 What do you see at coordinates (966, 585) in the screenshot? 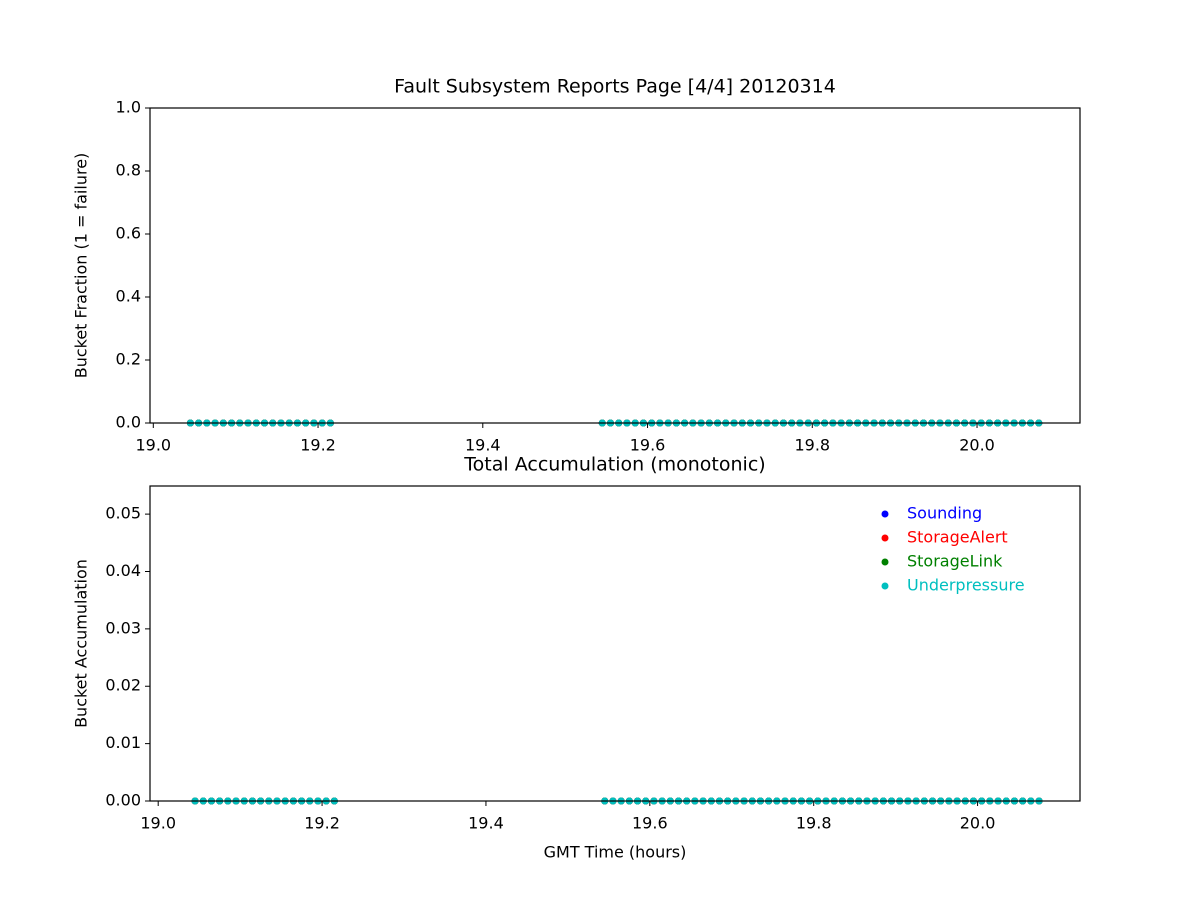
I see `legend-label: Underpressure` at bounding box center [966, 585].